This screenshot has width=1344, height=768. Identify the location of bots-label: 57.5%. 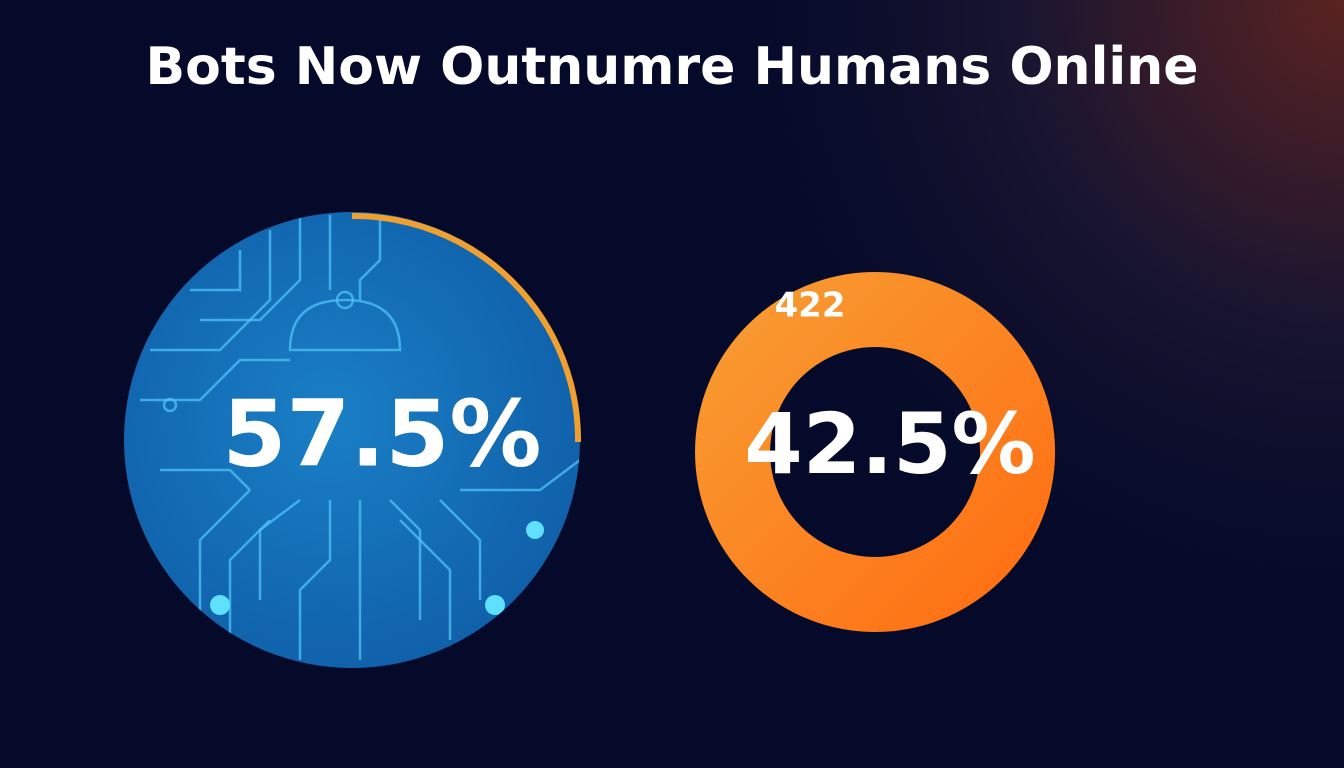
(381, 433).